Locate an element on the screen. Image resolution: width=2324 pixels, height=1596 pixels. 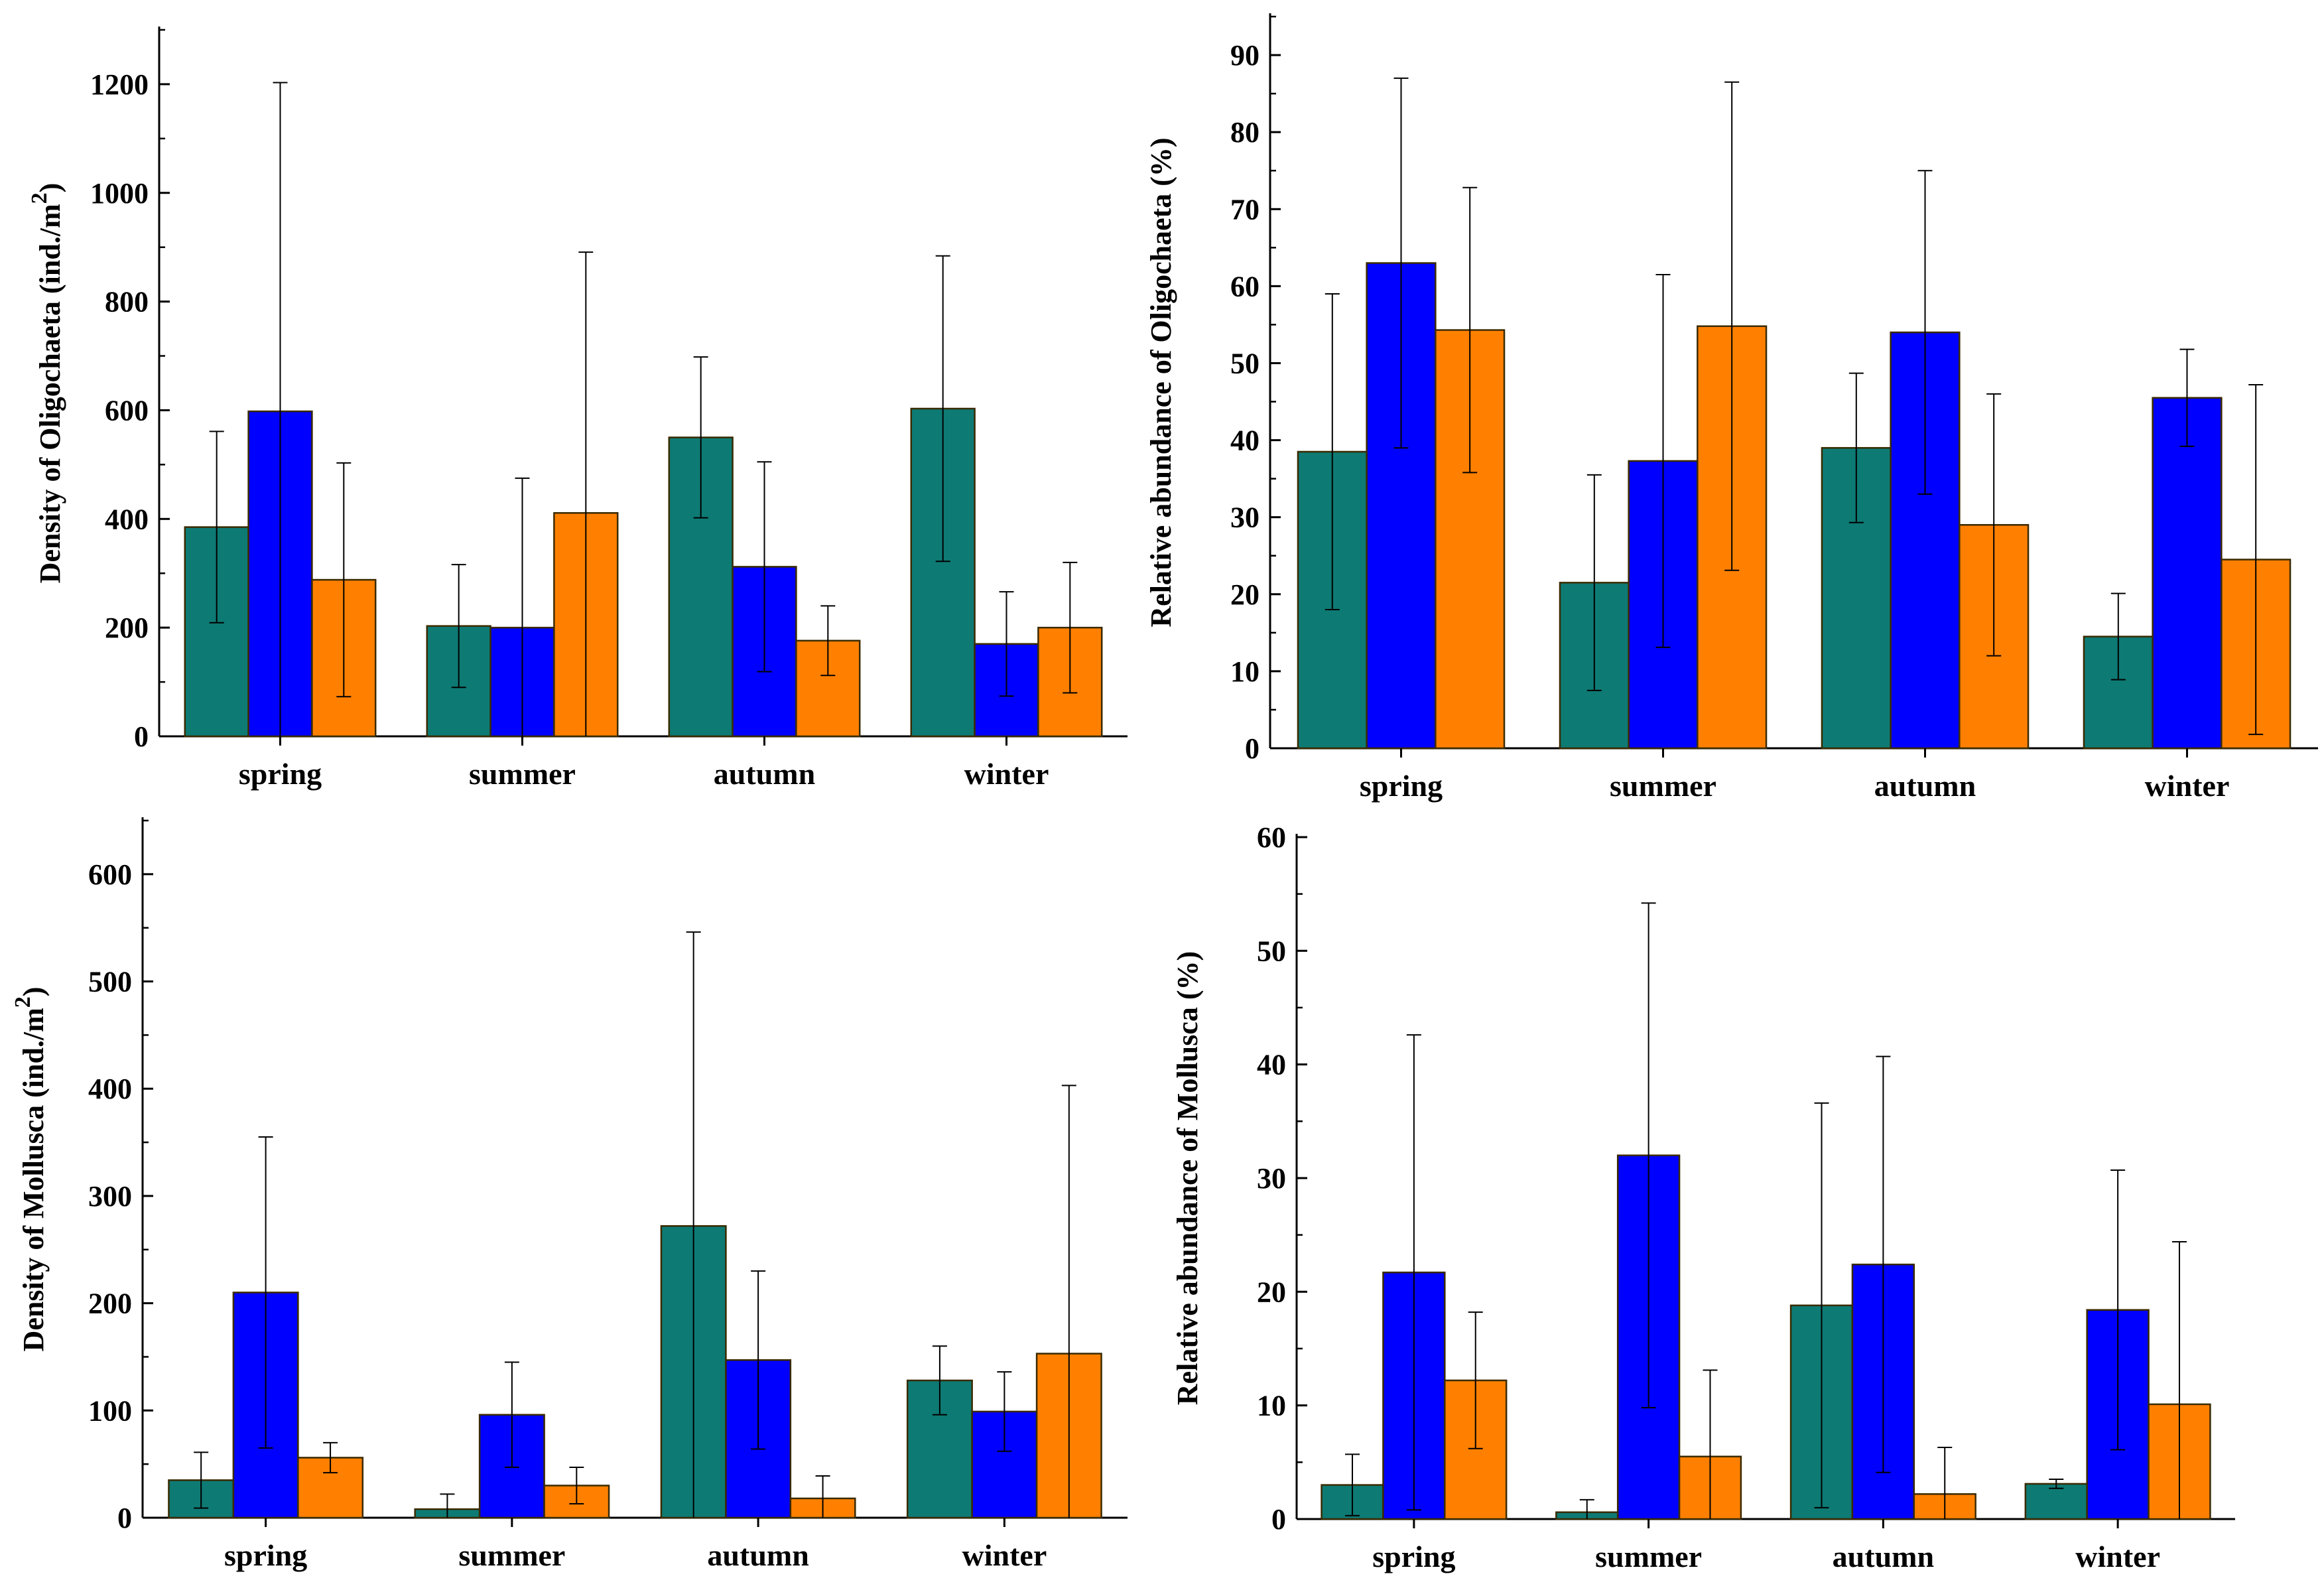
y-tick-label: 500 is located at coordinates (110, 982).